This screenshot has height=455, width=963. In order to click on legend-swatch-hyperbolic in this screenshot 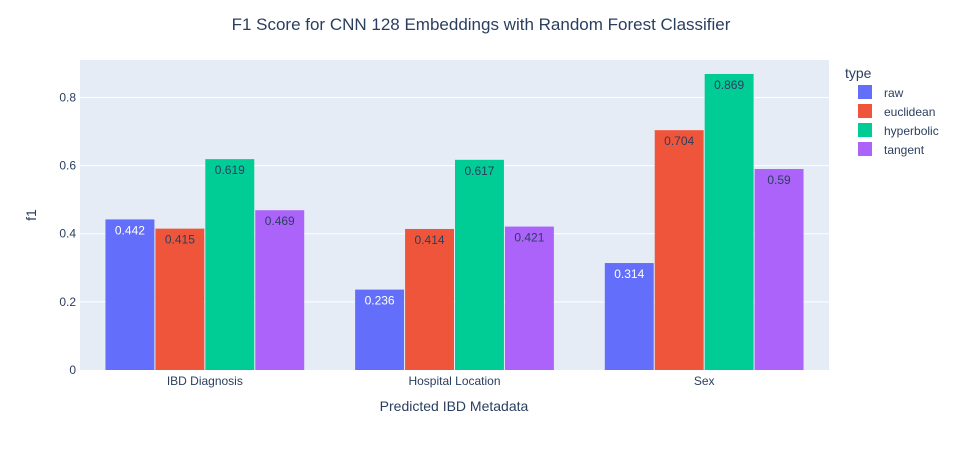, I will do `click(865, 130)`.